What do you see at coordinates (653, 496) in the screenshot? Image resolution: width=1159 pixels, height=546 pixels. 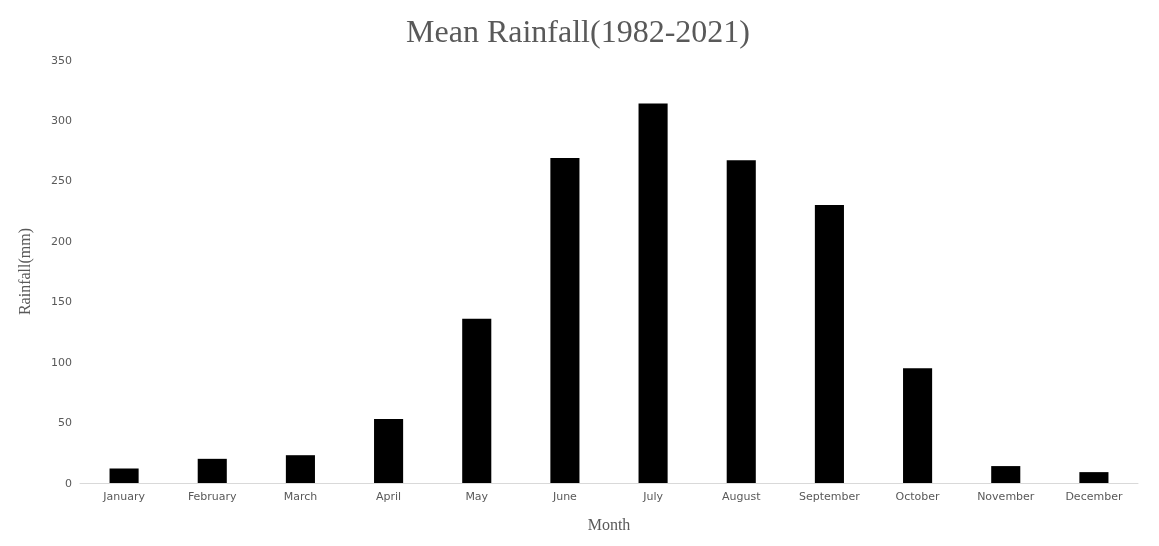 I see `x-tick-label: July` at bounding box center [653, 496].